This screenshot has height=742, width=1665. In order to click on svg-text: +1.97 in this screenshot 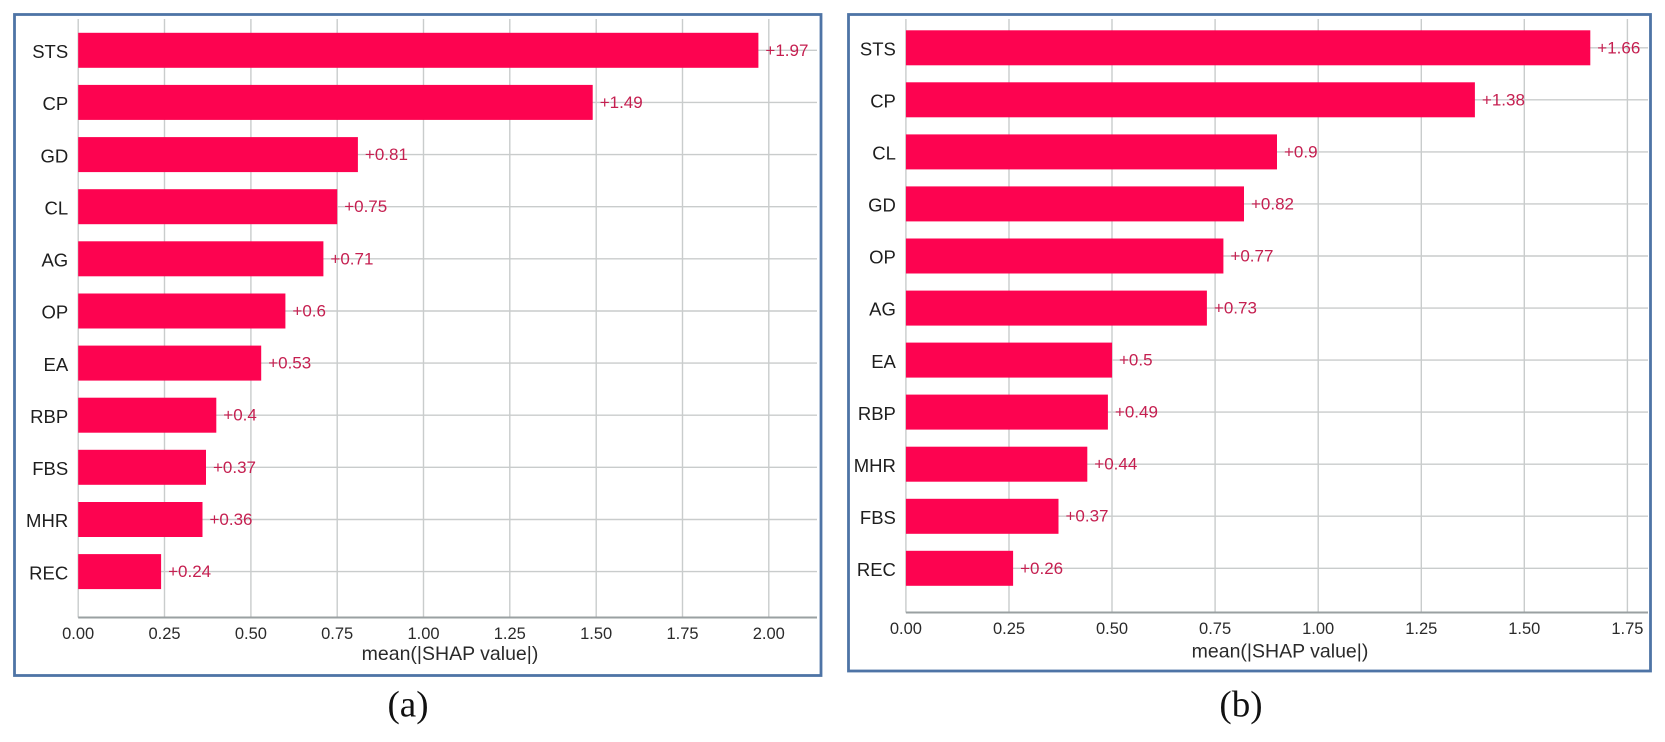, I will do `click(786, 50)`.